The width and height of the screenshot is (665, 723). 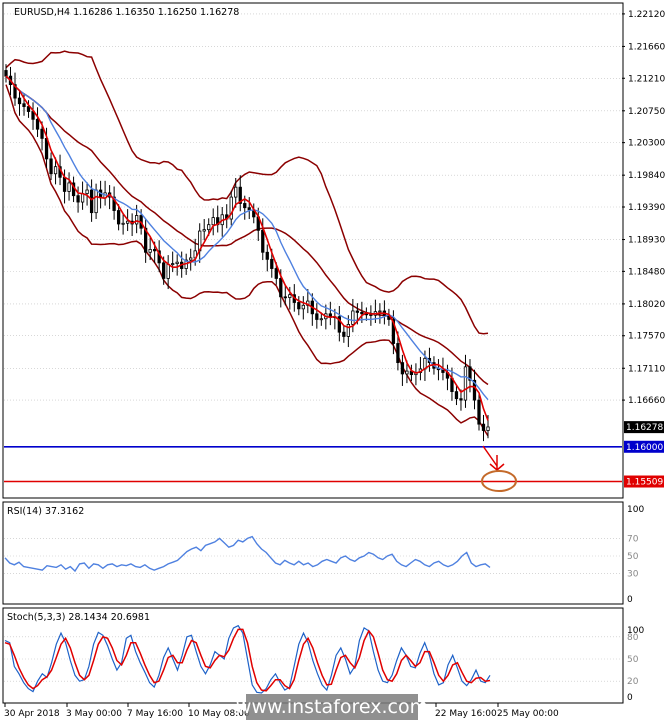 I want to click on rsi-plot: 70 50 30, so click(x=321, y=557).